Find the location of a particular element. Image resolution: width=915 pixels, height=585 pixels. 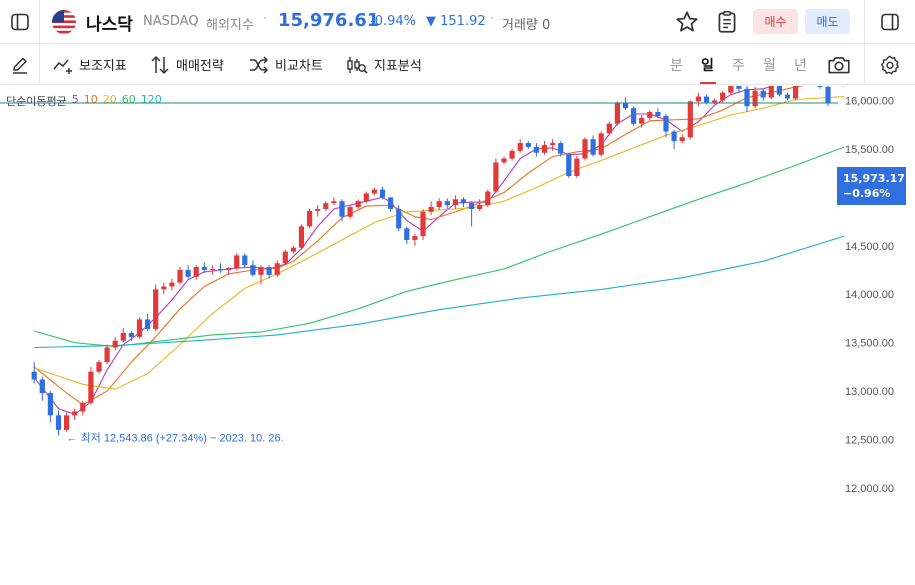

sidebar-toggle-icon is located at coordinates (19, 22).